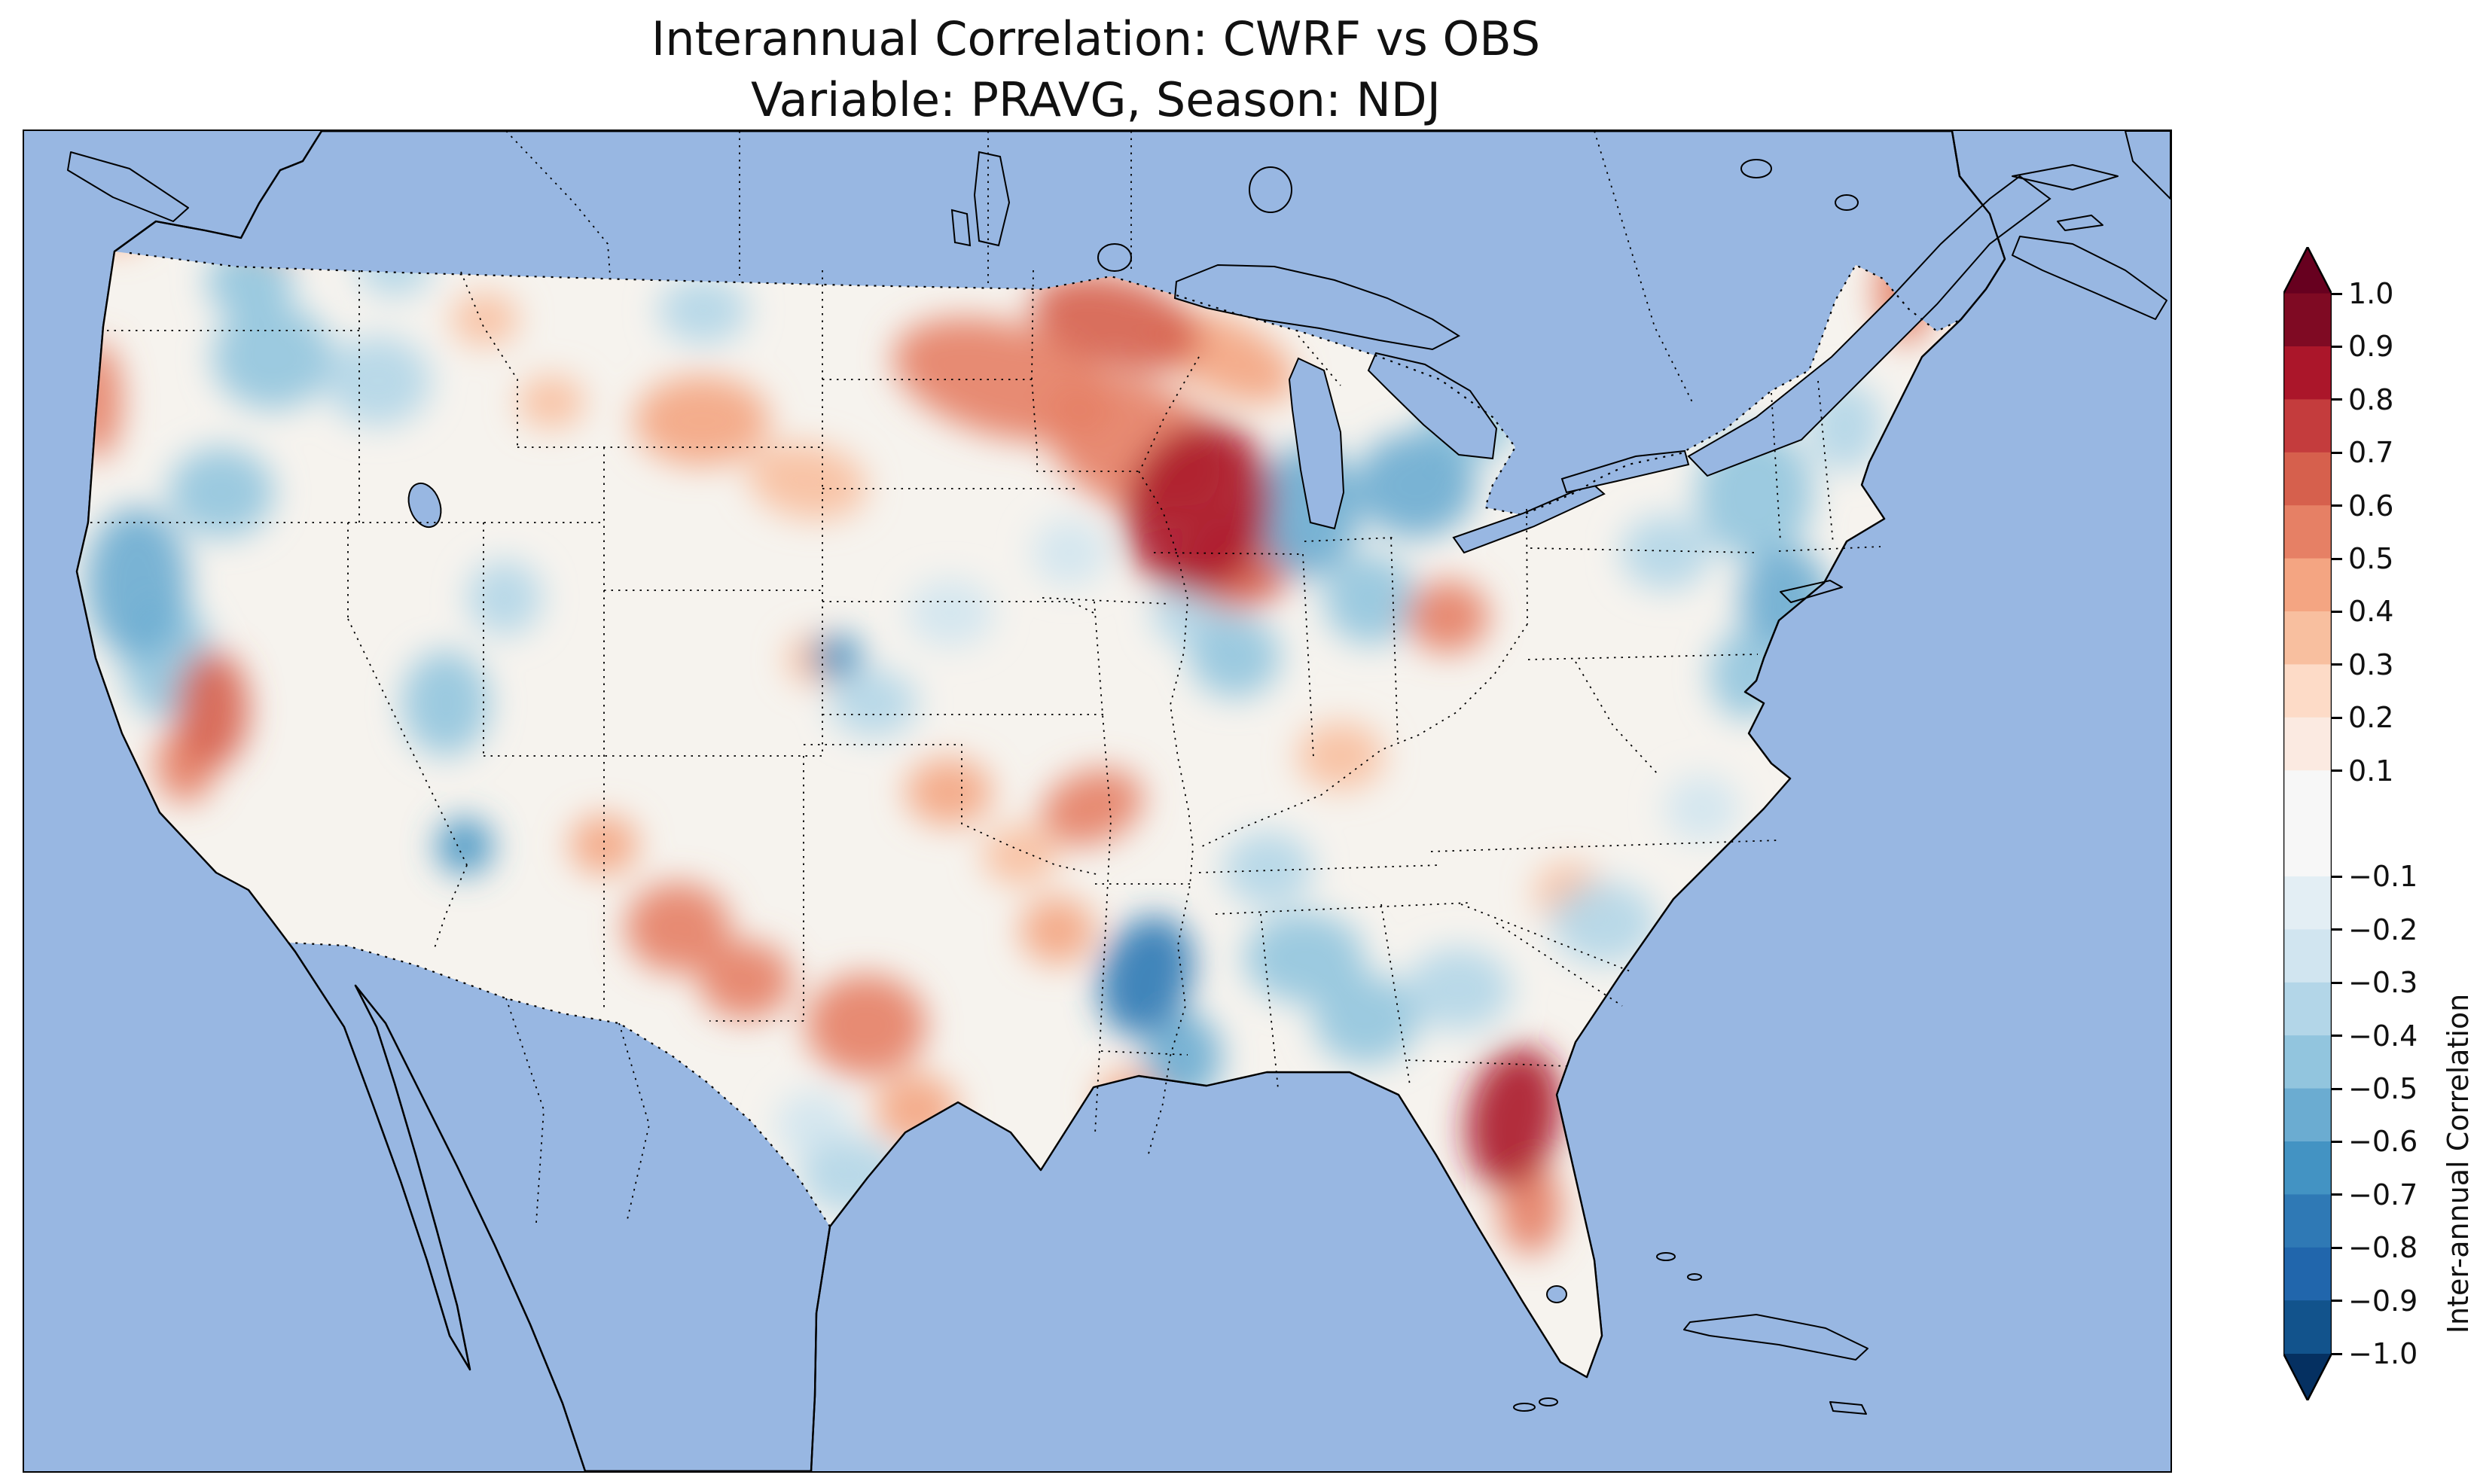 The image size is (2474, 1484). I want to click on colorbar-tick-label: −0.1, so click(2383, 877).